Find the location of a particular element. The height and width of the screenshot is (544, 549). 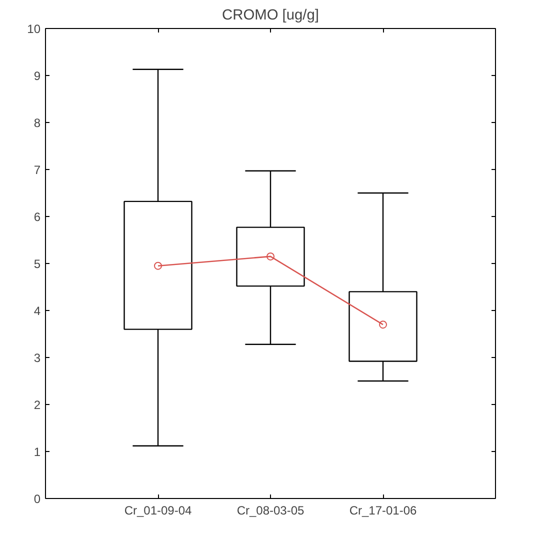

y-tick-label: 6 is located at coordinates (37, 217).